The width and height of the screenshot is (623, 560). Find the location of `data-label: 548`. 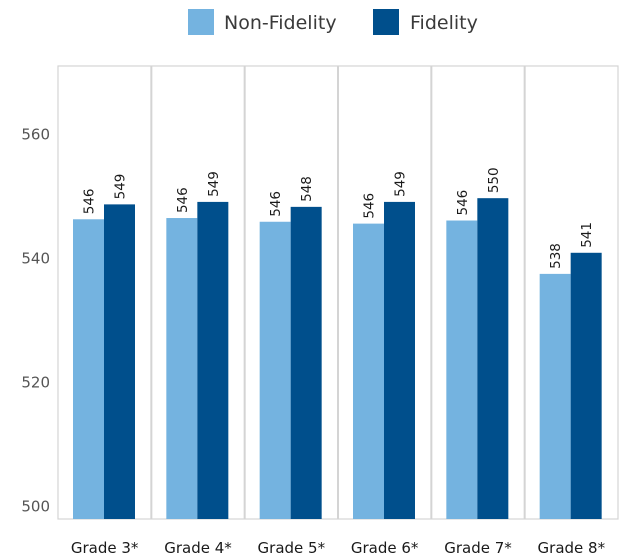

data-label: 548 is located at coordinates (307, 189).